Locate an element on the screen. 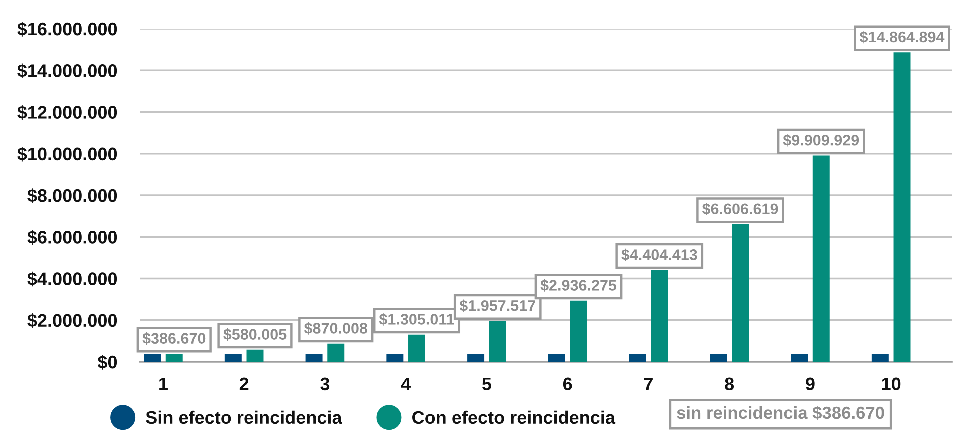  x-tick-label: 3 is located at coordinates (325, 384).